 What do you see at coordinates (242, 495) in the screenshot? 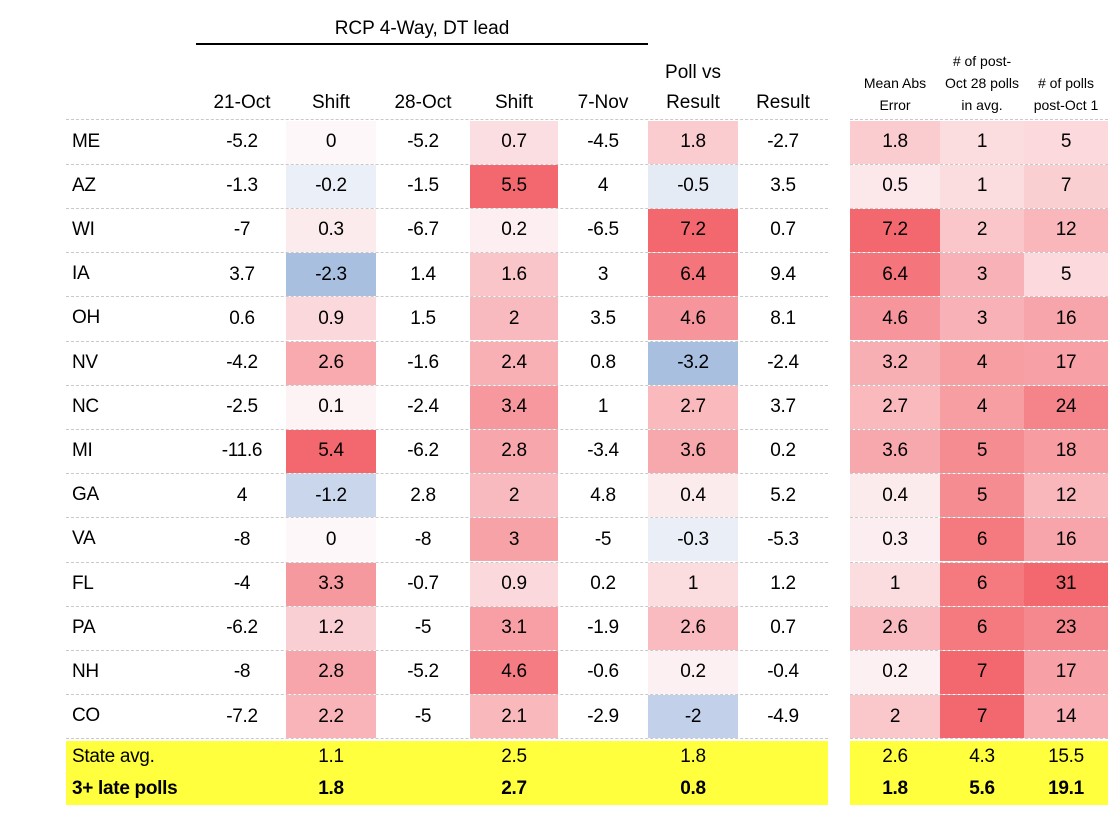
I see `oct21-cell: 4` at bounding box center [242, 495].